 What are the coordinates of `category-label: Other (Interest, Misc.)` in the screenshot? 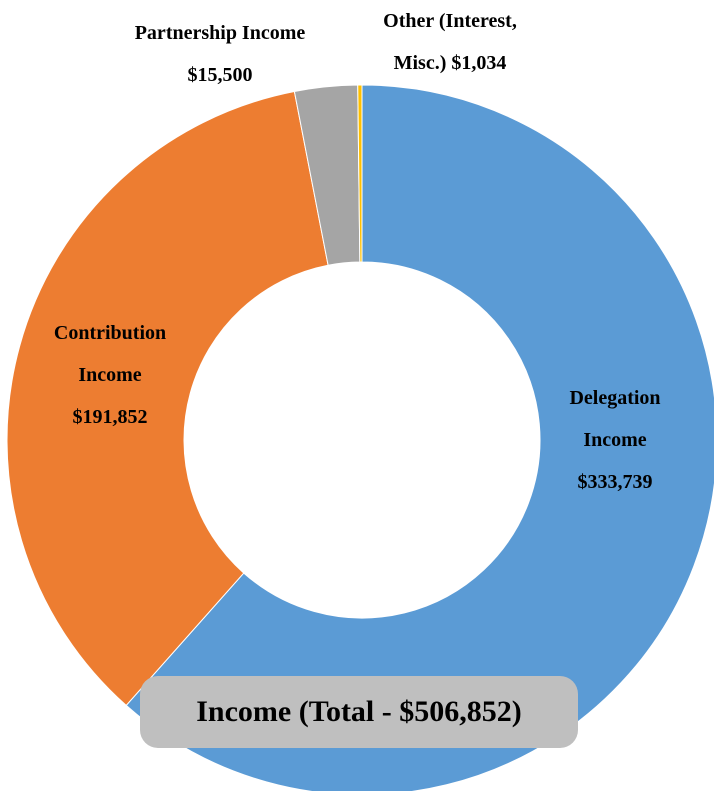 It's located at (450, 42).